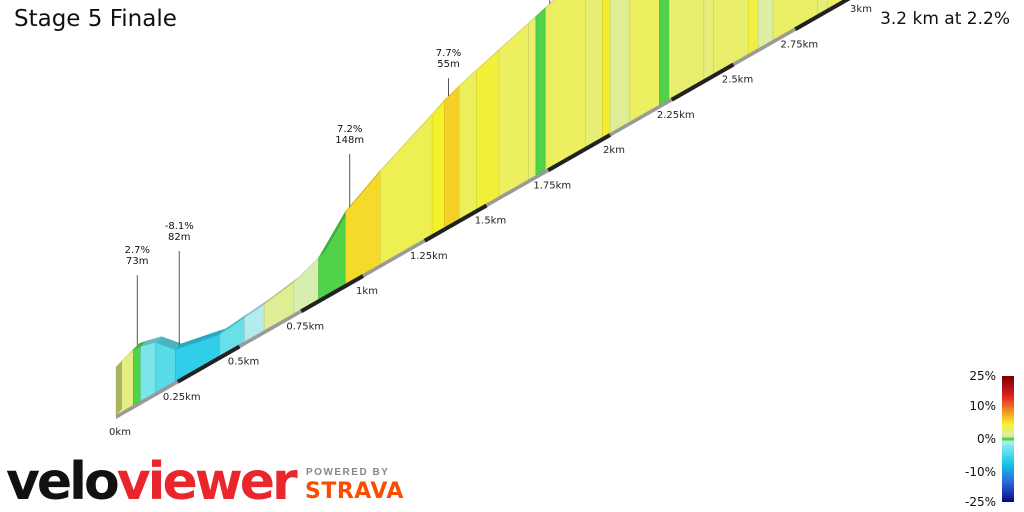 The width and height of the screenshot is (1024, 512). What do you see at coordinates (95, 19) in the screenshot?
I see `chart-title: Stage 5 Finale` at bounding box center [95, 19].